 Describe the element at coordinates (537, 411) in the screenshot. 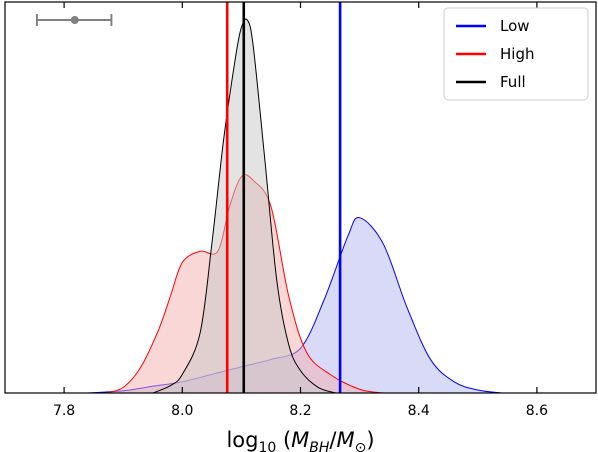

I see `x-tick-label: 8.6` at that location.